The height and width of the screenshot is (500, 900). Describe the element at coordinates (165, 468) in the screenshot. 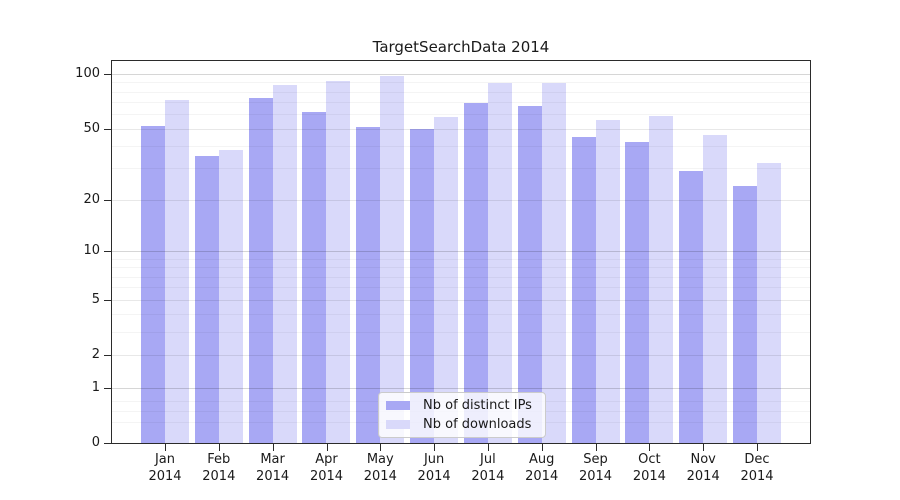

I see `x-tick-label-jan: Jan 2014` at that location.